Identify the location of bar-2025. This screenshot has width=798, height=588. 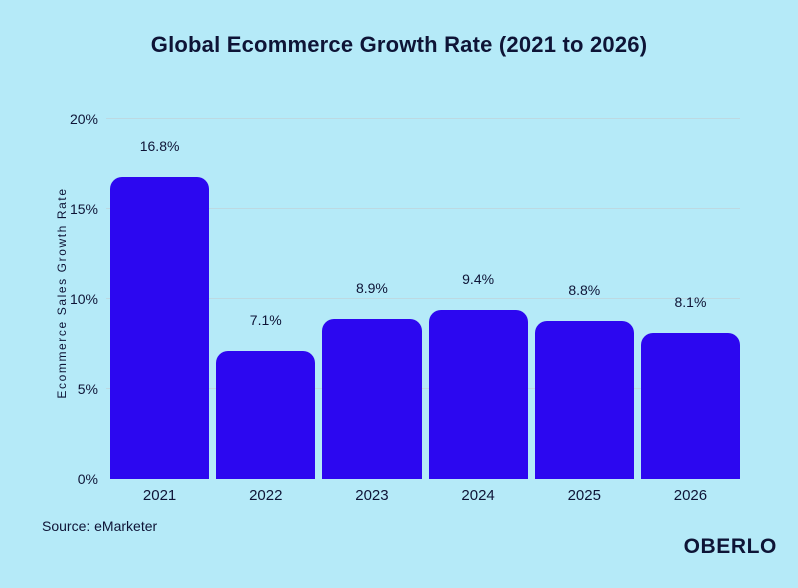
(584, 399).